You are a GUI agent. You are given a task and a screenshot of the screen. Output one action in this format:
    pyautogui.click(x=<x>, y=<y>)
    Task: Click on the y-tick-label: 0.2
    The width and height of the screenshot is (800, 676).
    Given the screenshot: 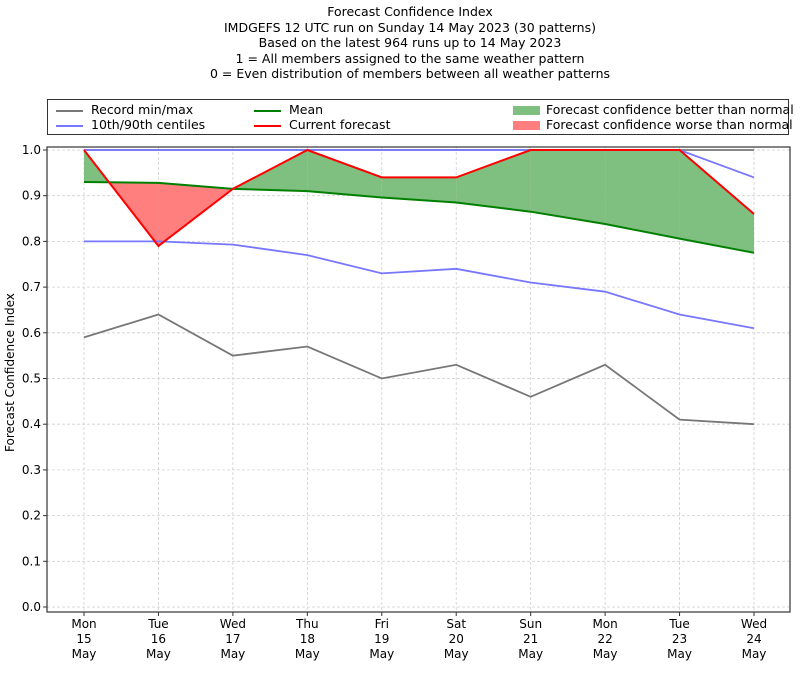 What is the action you would take?
    pyautogui.click(x=31, y=516)
    